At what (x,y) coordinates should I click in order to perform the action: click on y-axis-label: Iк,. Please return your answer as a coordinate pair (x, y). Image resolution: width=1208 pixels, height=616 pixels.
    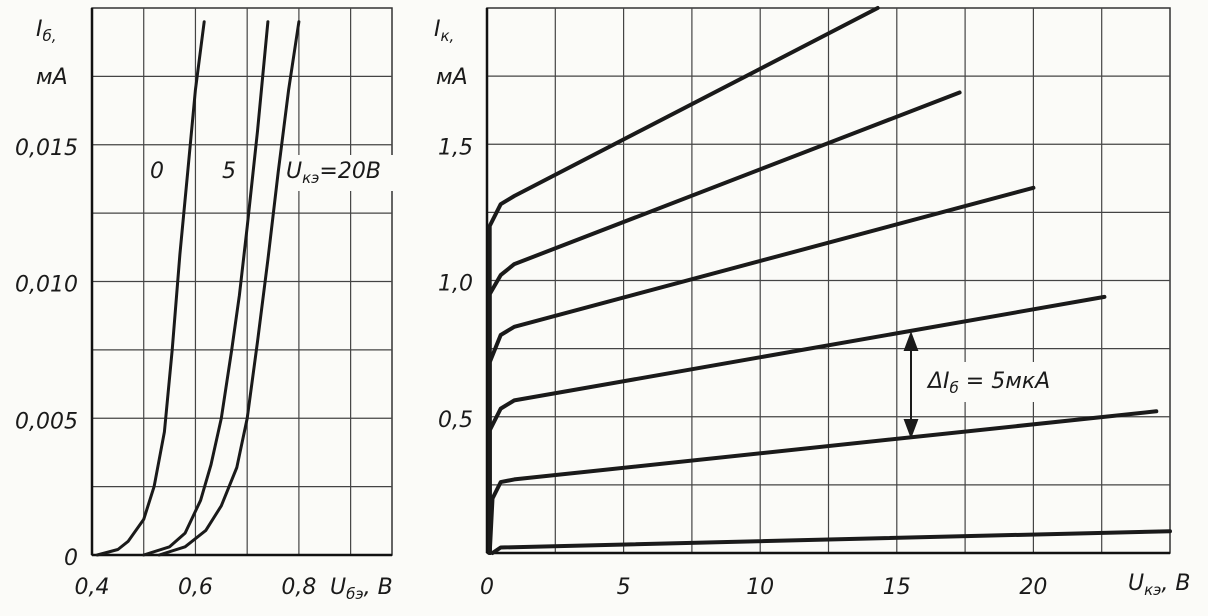
    Looking at the image, I should click on (444, 31).